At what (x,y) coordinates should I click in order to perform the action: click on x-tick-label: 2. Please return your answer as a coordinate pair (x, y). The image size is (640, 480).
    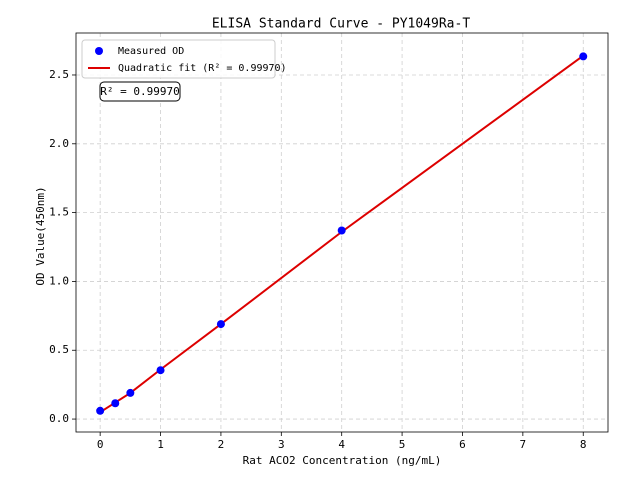
    Looking at the image, I should click on (221, 444).